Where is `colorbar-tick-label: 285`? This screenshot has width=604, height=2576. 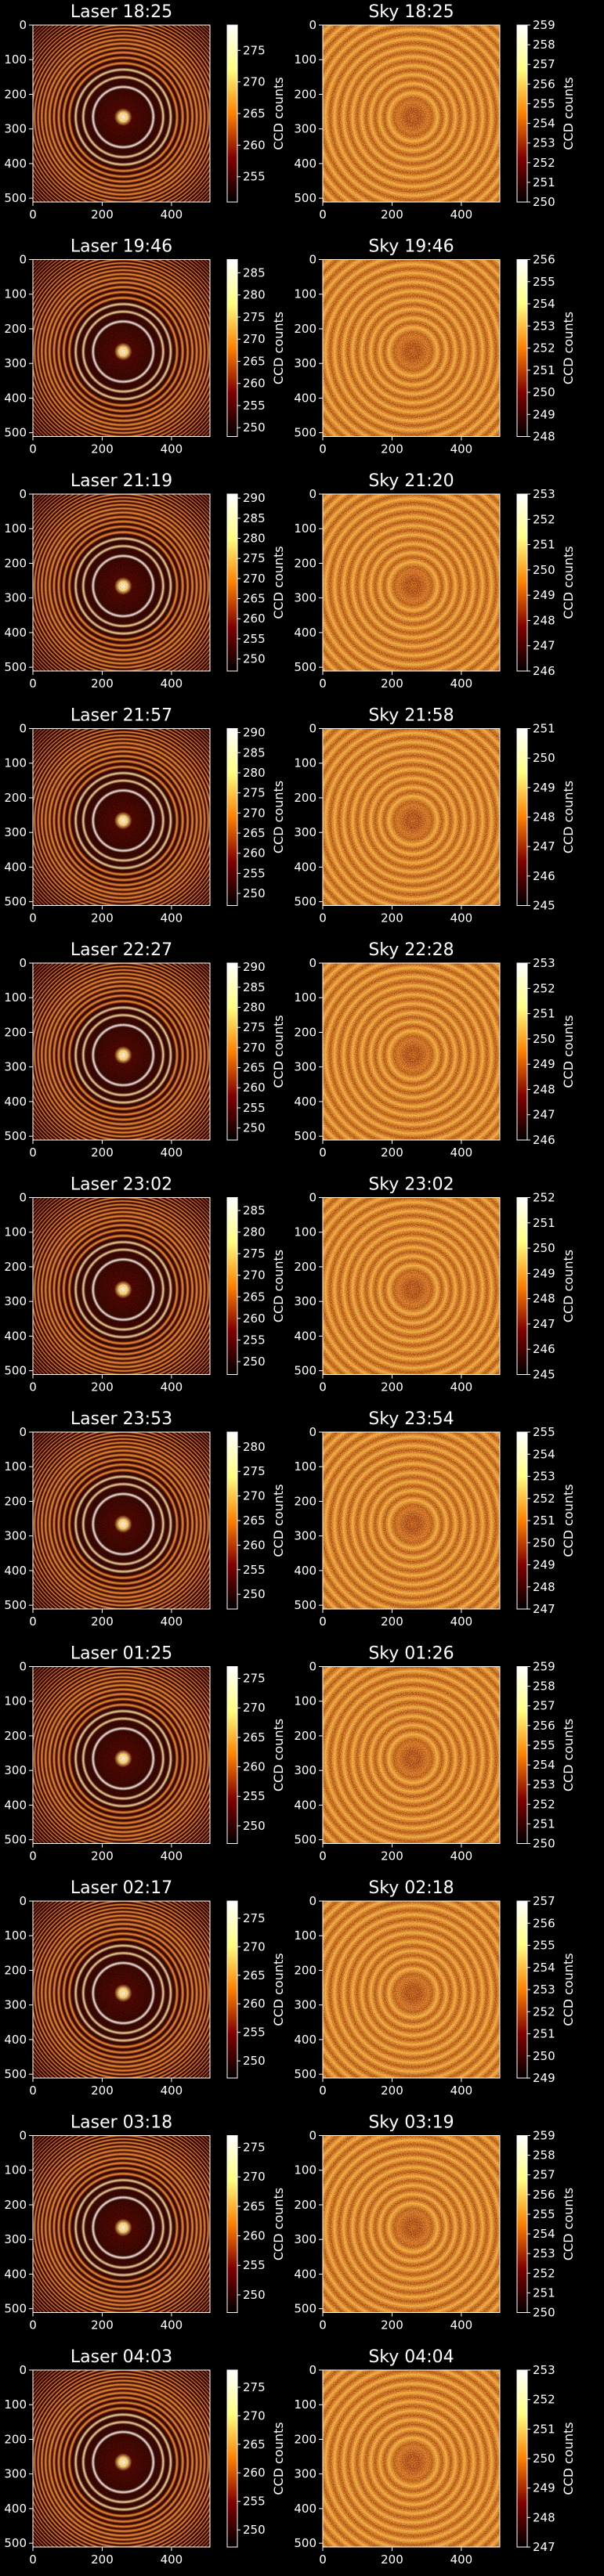
colorbar-tick-label: 285 is located at coordinates (254, 518).